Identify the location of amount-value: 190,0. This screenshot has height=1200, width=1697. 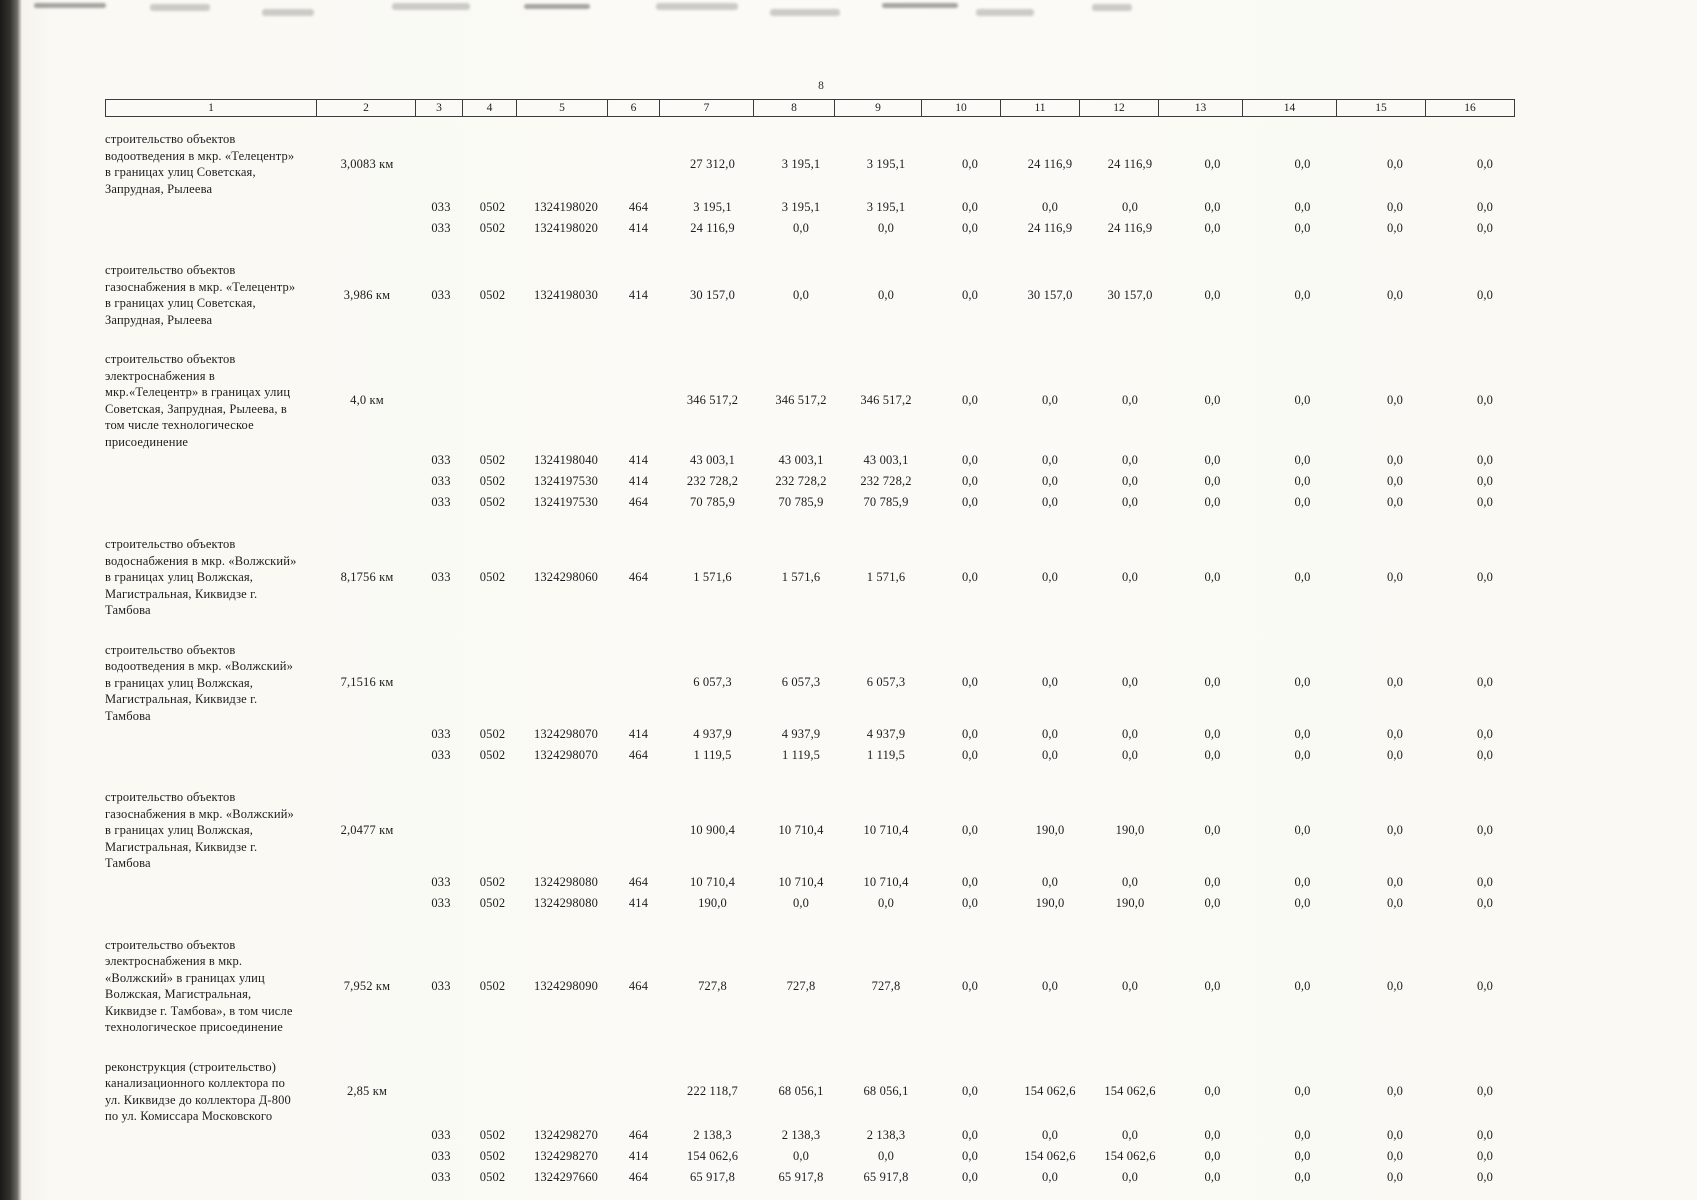
(1050, 829).